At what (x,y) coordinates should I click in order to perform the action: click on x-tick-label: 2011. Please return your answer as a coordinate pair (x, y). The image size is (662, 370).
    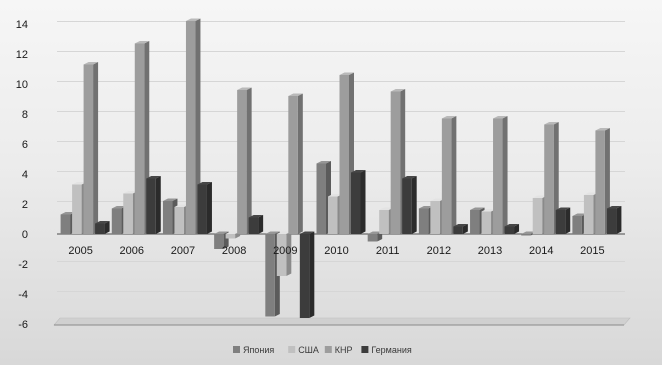
    Looking at the image, I should click on (388, 251).